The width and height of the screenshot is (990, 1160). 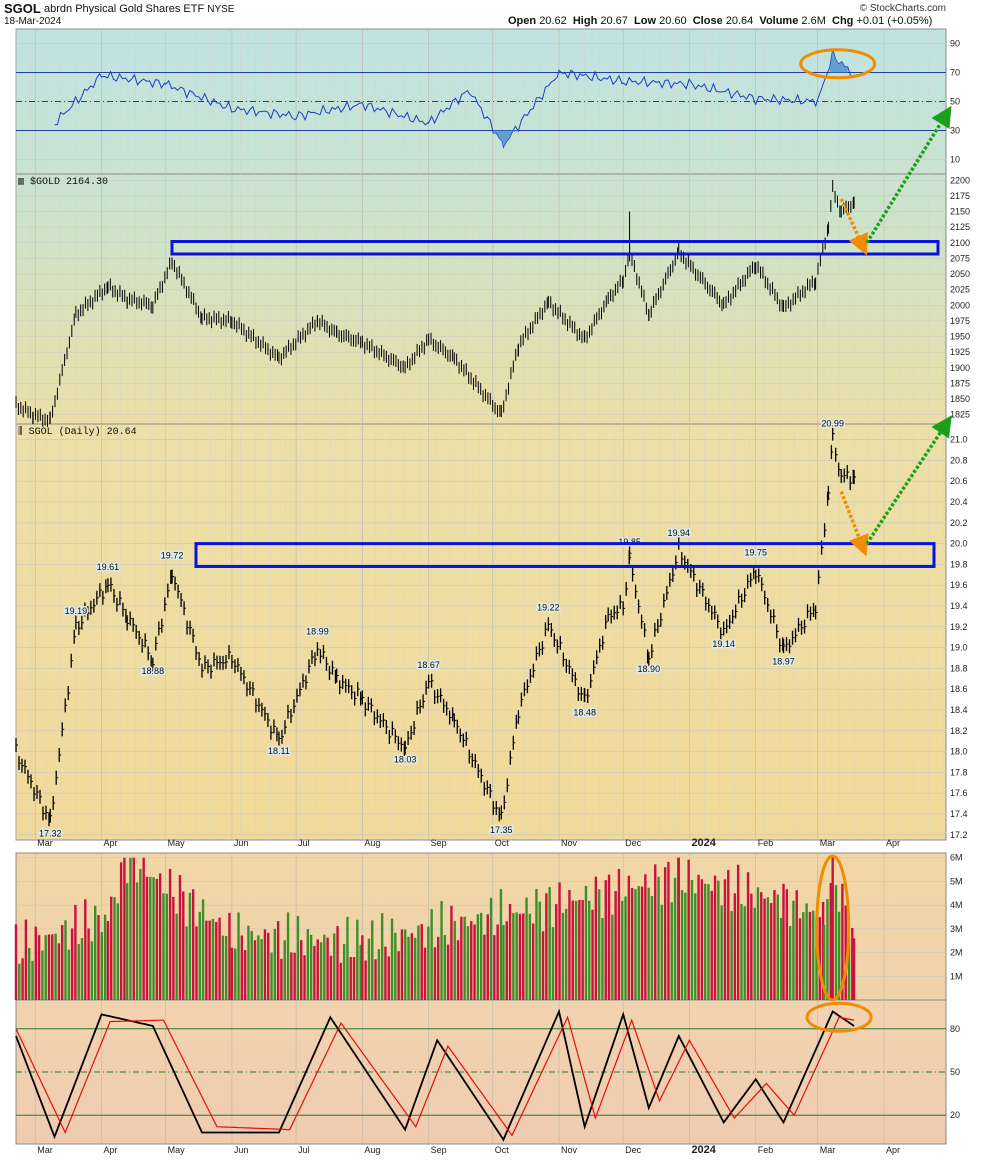 What do you see at coordinates (960, 243) in the screenshot?
I see `y-tick-label: 2100` at bounding box center [960, 243].